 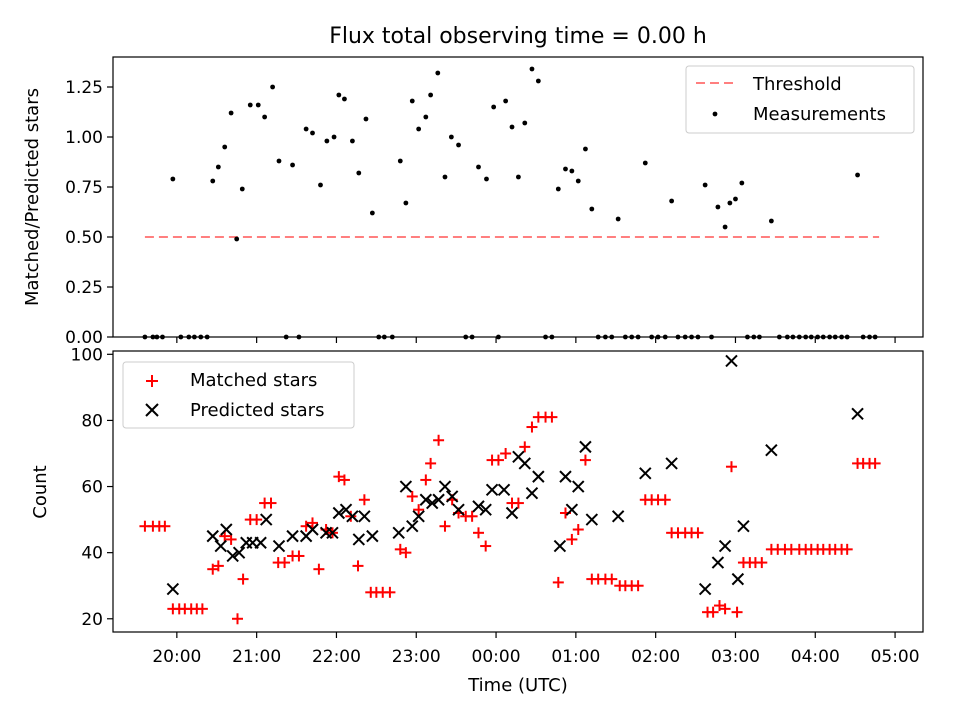 I want to click on top-y-tick-label: 1.25, so click(x=84, y=88).